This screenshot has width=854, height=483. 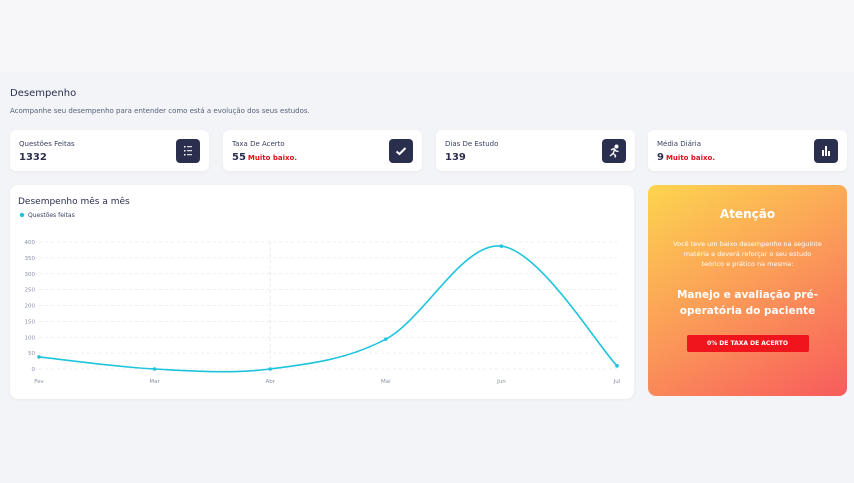 What do you see at coordinates (747, 343) in the screenshot?
I see `alert-button: 0% DE TAXA DE ACERTO` at bounding box center [747, 343].